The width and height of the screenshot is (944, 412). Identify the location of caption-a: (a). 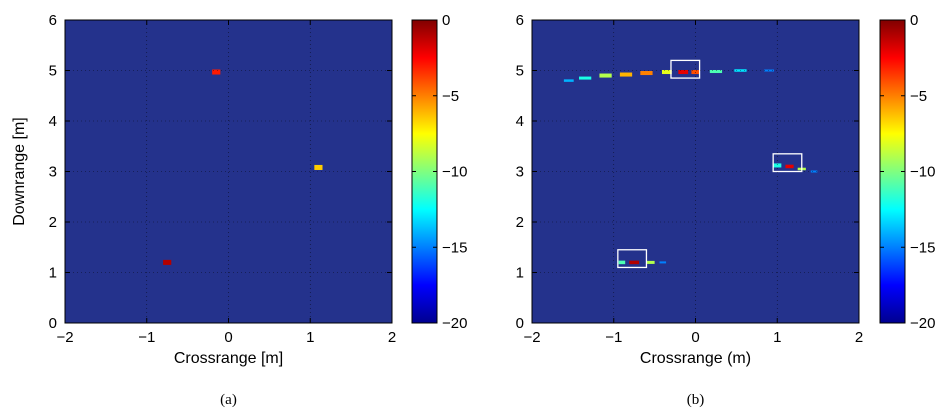
(228, 400).